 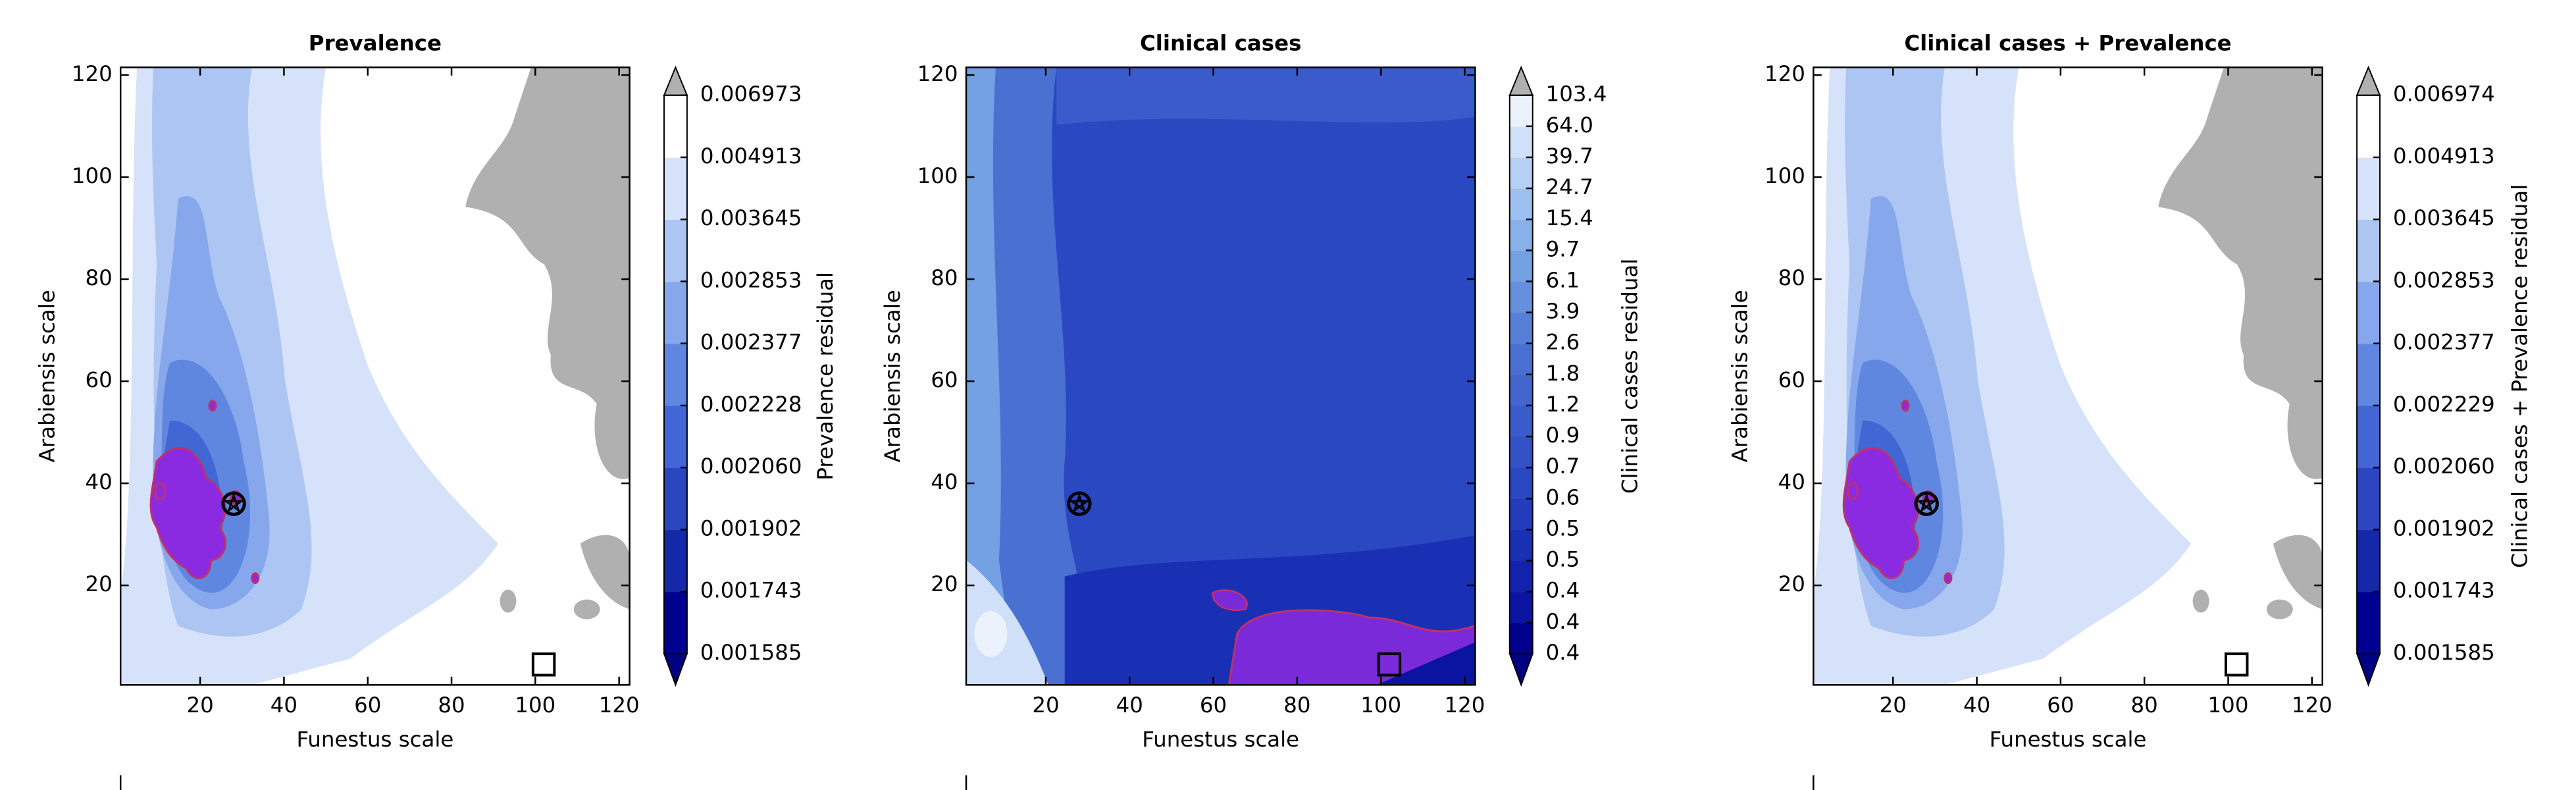 What do you see at coordinates (1563, 374) in the screenshot?
I see `colorbar-tick-label: 1.8` at bounding box center [1563, 374].